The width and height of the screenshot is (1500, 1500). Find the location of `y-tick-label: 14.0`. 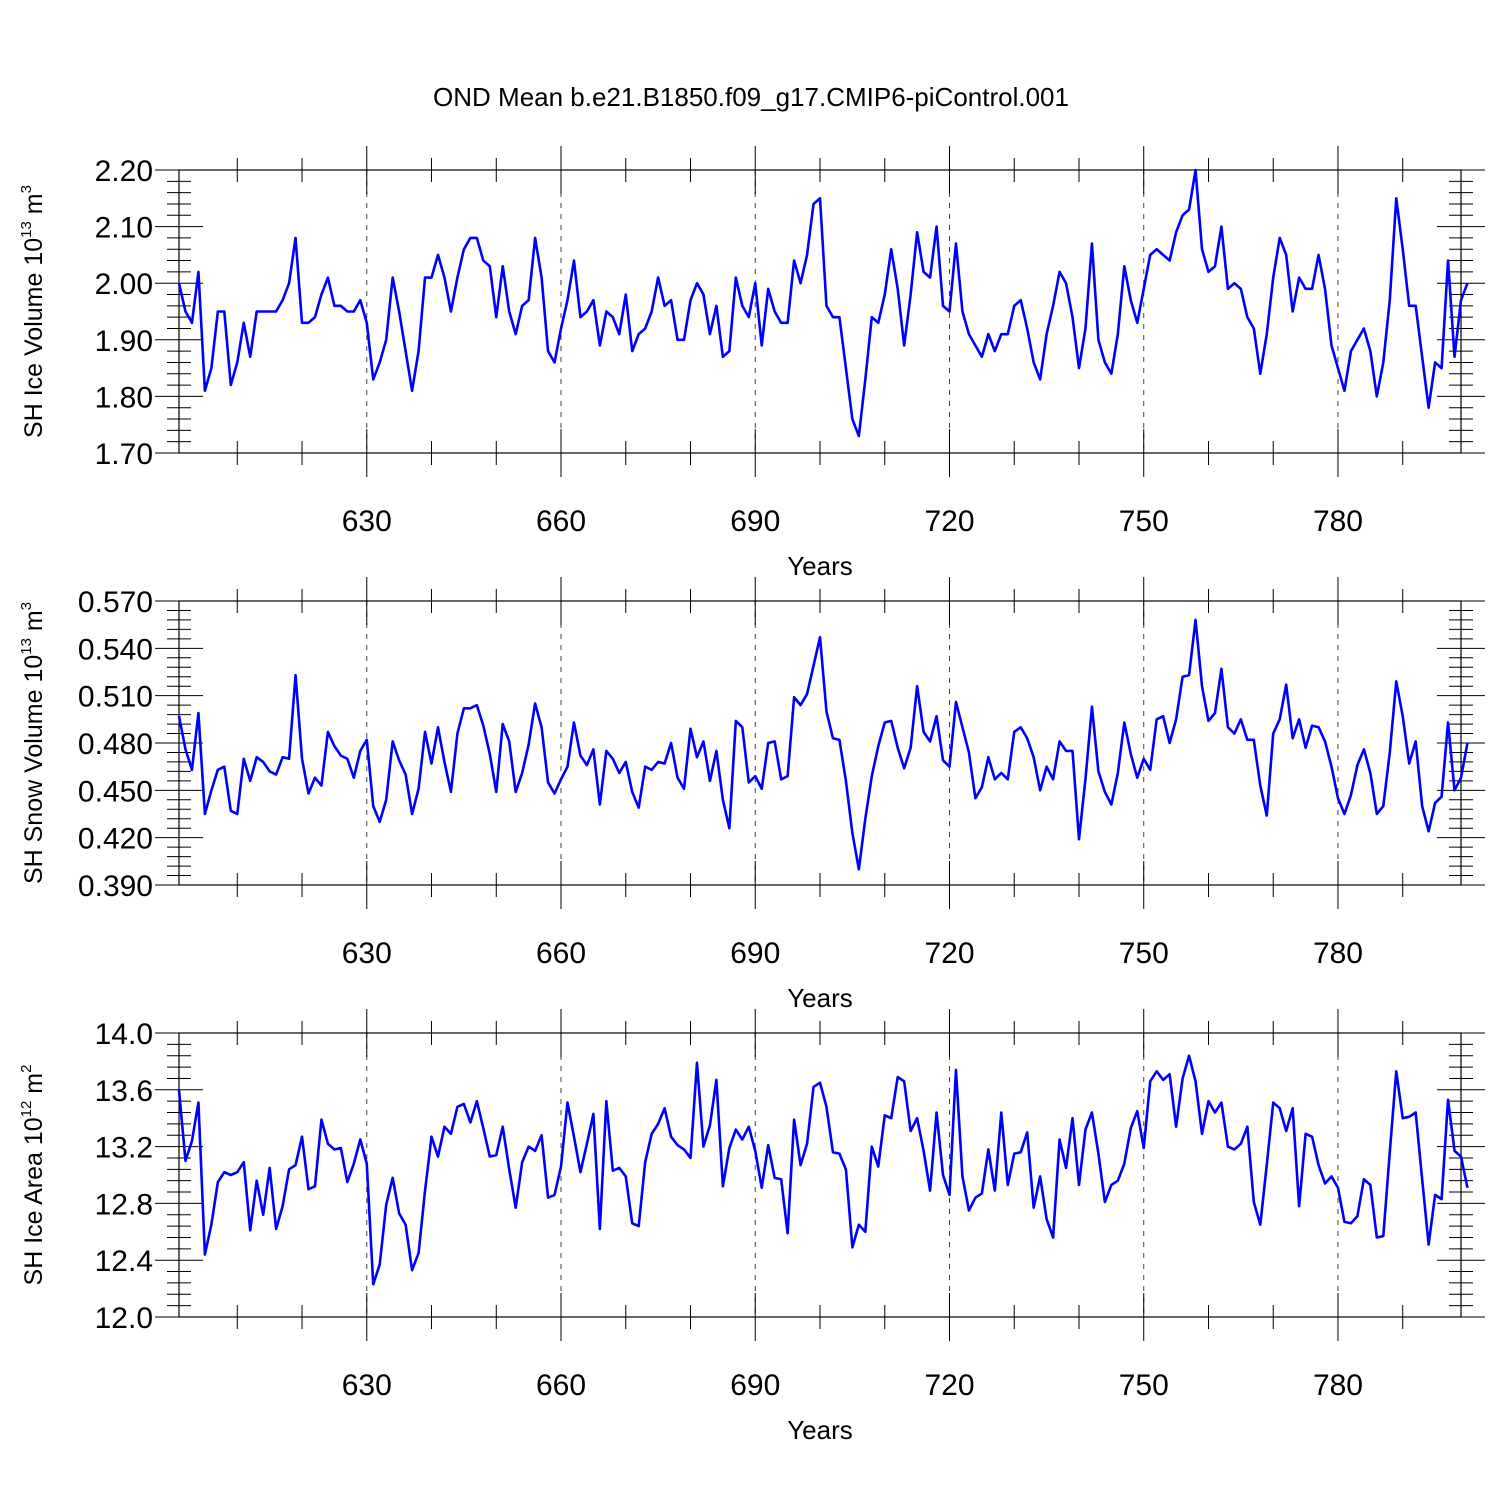

y-tick-label: 14.0 is located at coordinates (124, 1034).